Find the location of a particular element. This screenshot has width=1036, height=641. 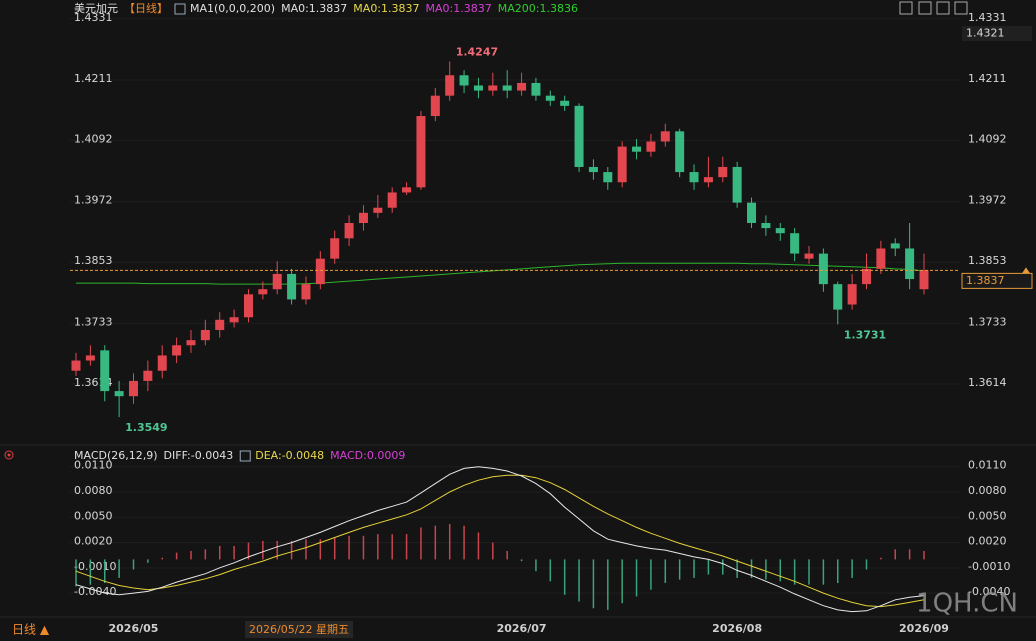

x-tick-label: 2026/09 is located at coordinates (924, 628).